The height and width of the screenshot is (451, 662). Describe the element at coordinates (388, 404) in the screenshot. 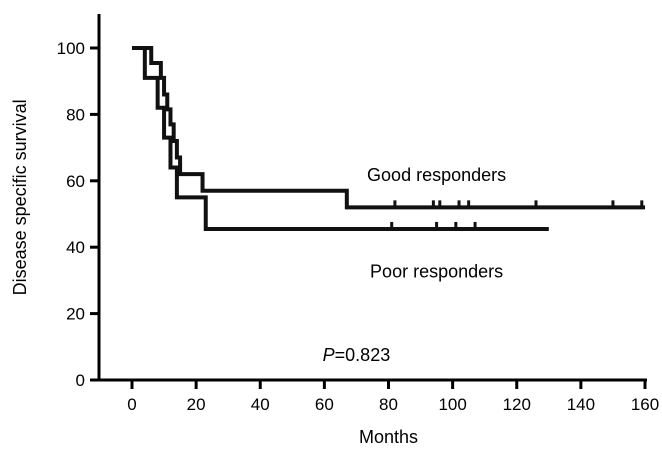

I see `x-tick-label: 80` at that location.